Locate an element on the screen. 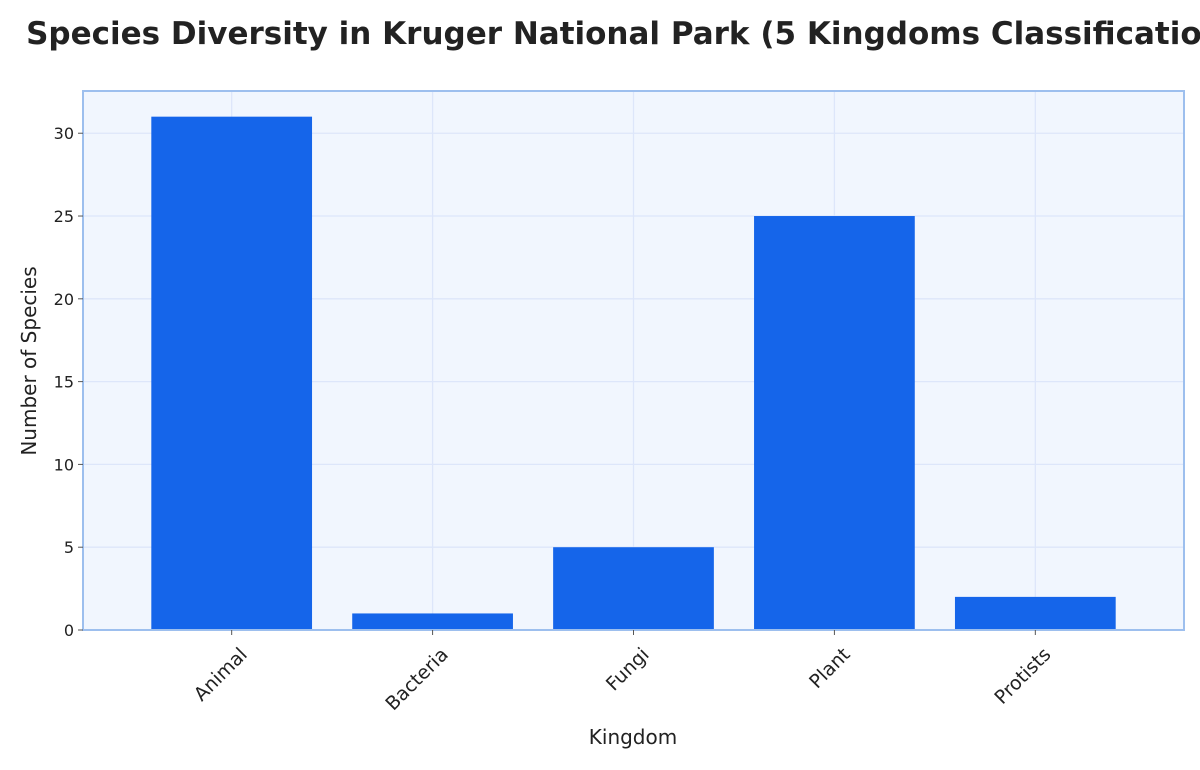 Image resolution: width=1200 pixels, height=770 pixels. x-axis-ticks: Animal Bacteria Fungi Plant Protists is located at coordinates (622, 672).